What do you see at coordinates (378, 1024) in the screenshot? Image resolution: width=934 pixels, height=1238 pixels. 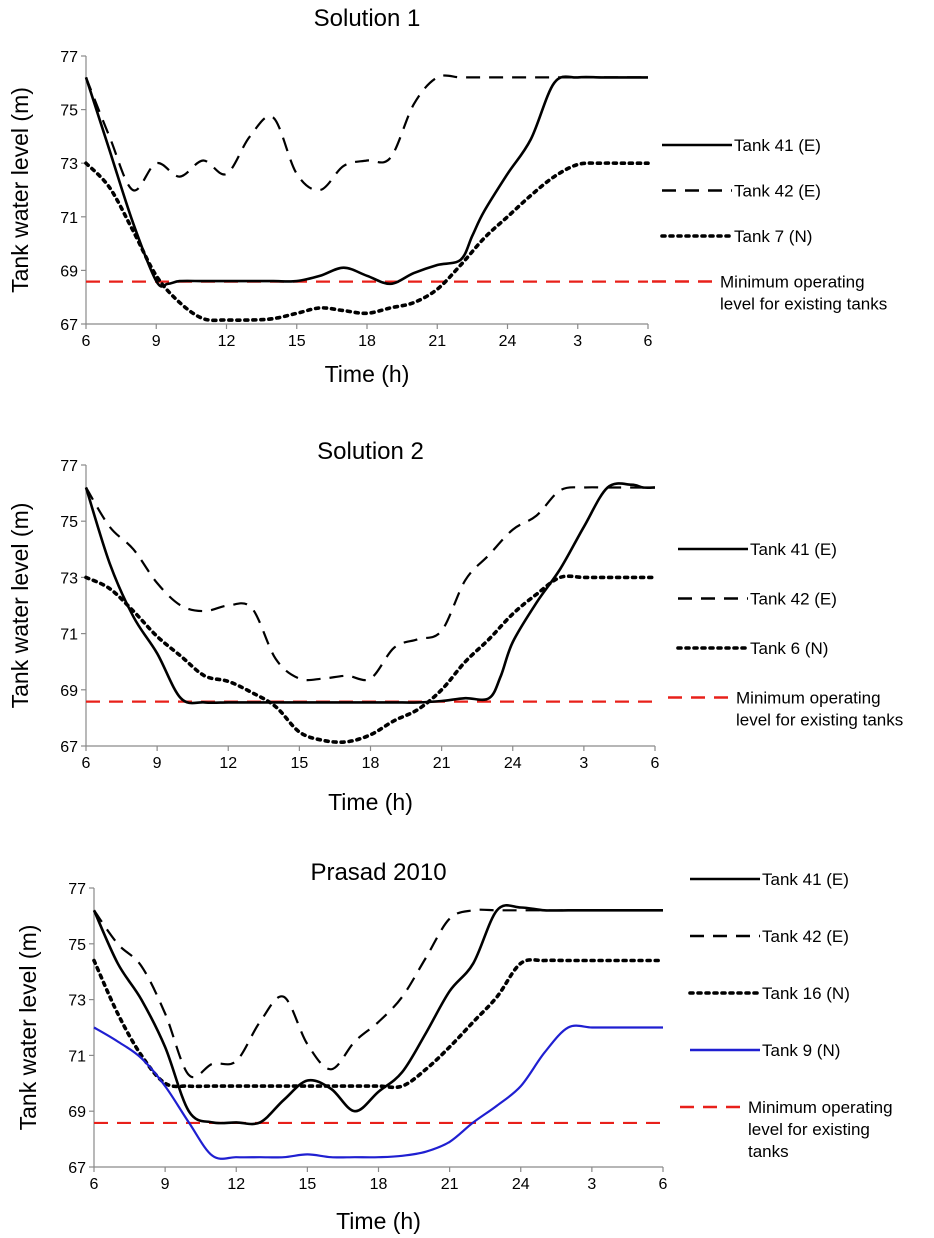 I see `series-line-tank-16-n` at bounding box center [378, 1024].